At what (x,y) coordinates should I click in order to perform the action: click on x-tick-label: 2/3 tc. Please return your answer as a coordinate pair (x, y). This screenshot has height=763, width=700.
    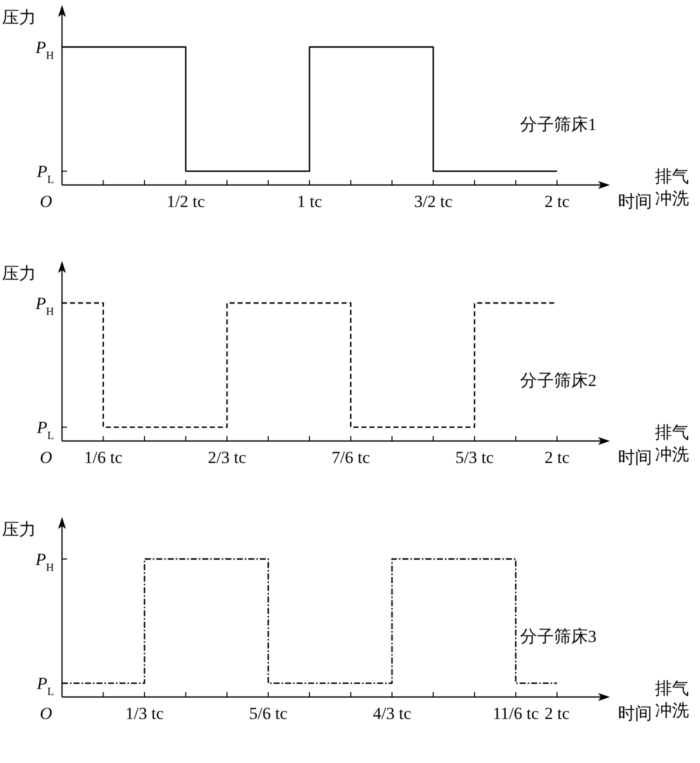
    Looking at the image, I should click on (227, 457).